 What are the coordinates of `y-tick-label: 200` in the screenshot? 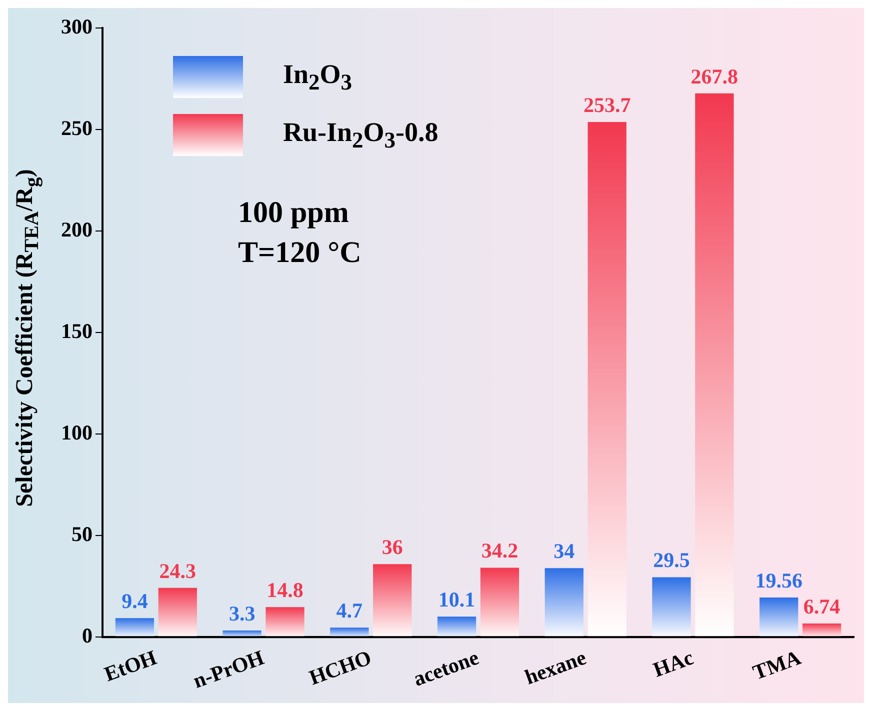 It's located at (76, 229).